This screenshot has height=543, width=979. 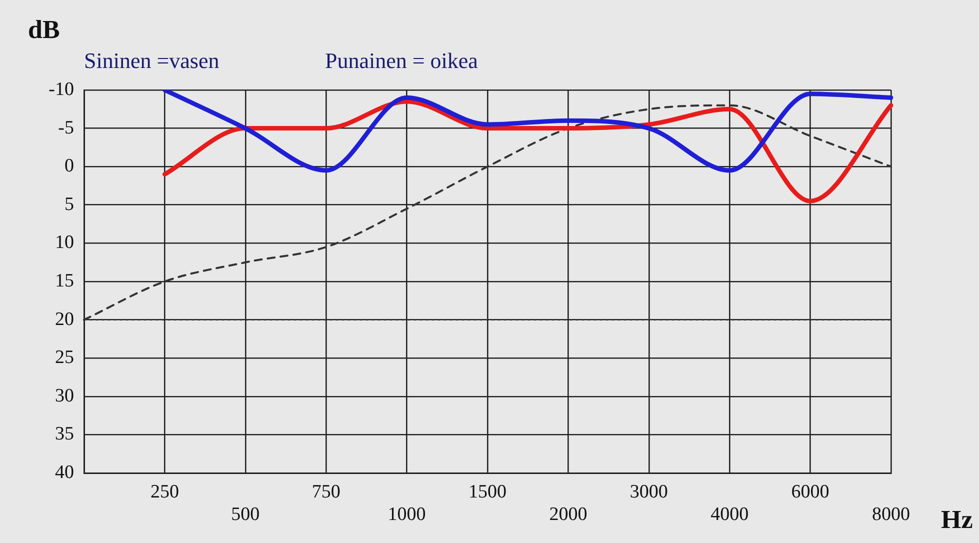 What do you see at coordinates (64, 395) in the screenshot?
I see `y-tick-label: 30` at bounding box center [64, 395].